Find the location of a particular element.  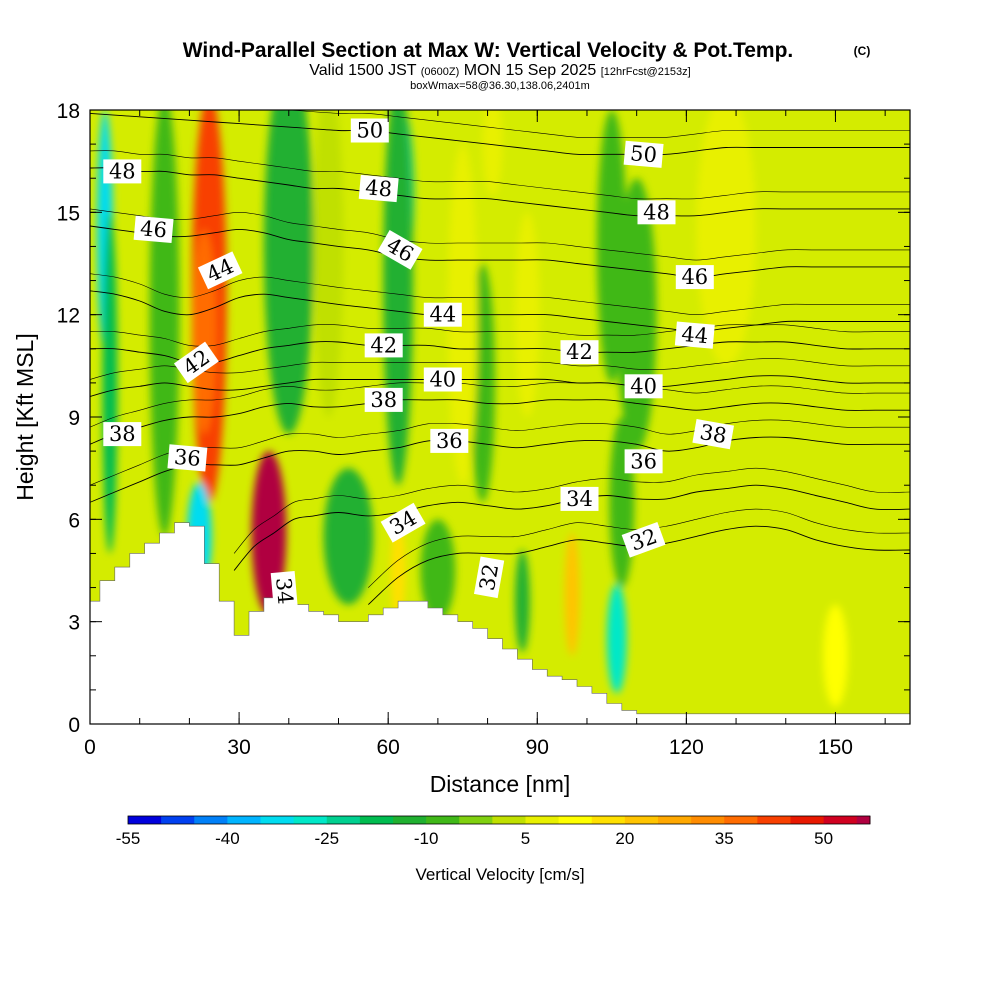

y-tick-label: 3 is located at coordinates (74, 623).